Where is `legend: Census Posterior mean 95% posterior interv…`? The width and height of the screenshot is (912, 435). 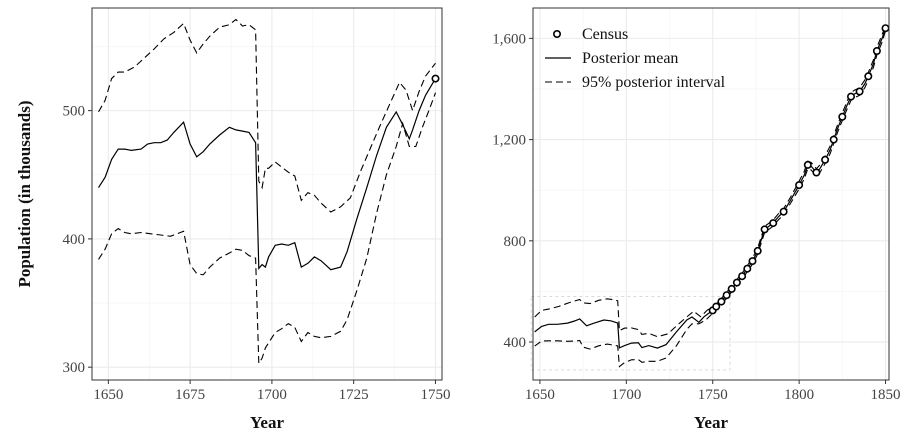 legend: Census Posterior mean 95% posterior interv… is located at coordinates (635, 58).